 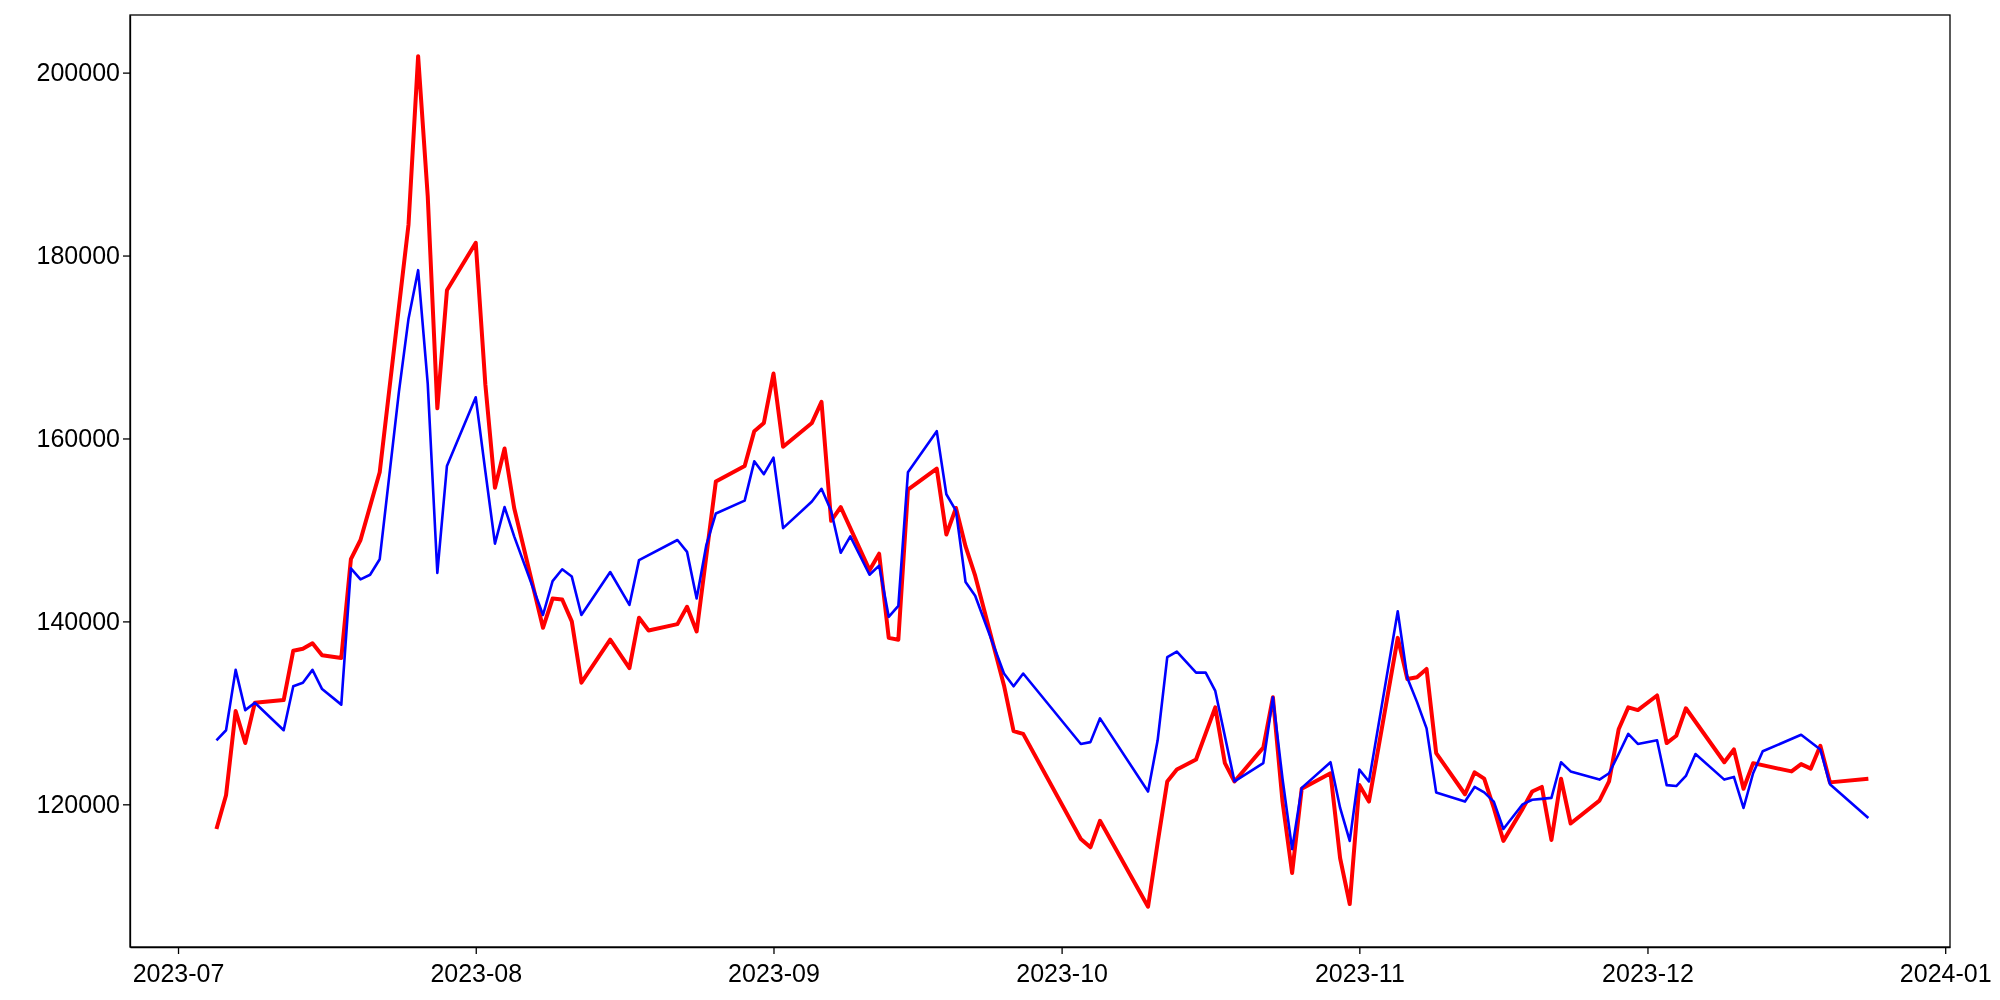 What do you see at coordinates (1359, 973) in the screenshot?
I see `x-tick-label: 2023-11` at bounding box center [1359, 973].